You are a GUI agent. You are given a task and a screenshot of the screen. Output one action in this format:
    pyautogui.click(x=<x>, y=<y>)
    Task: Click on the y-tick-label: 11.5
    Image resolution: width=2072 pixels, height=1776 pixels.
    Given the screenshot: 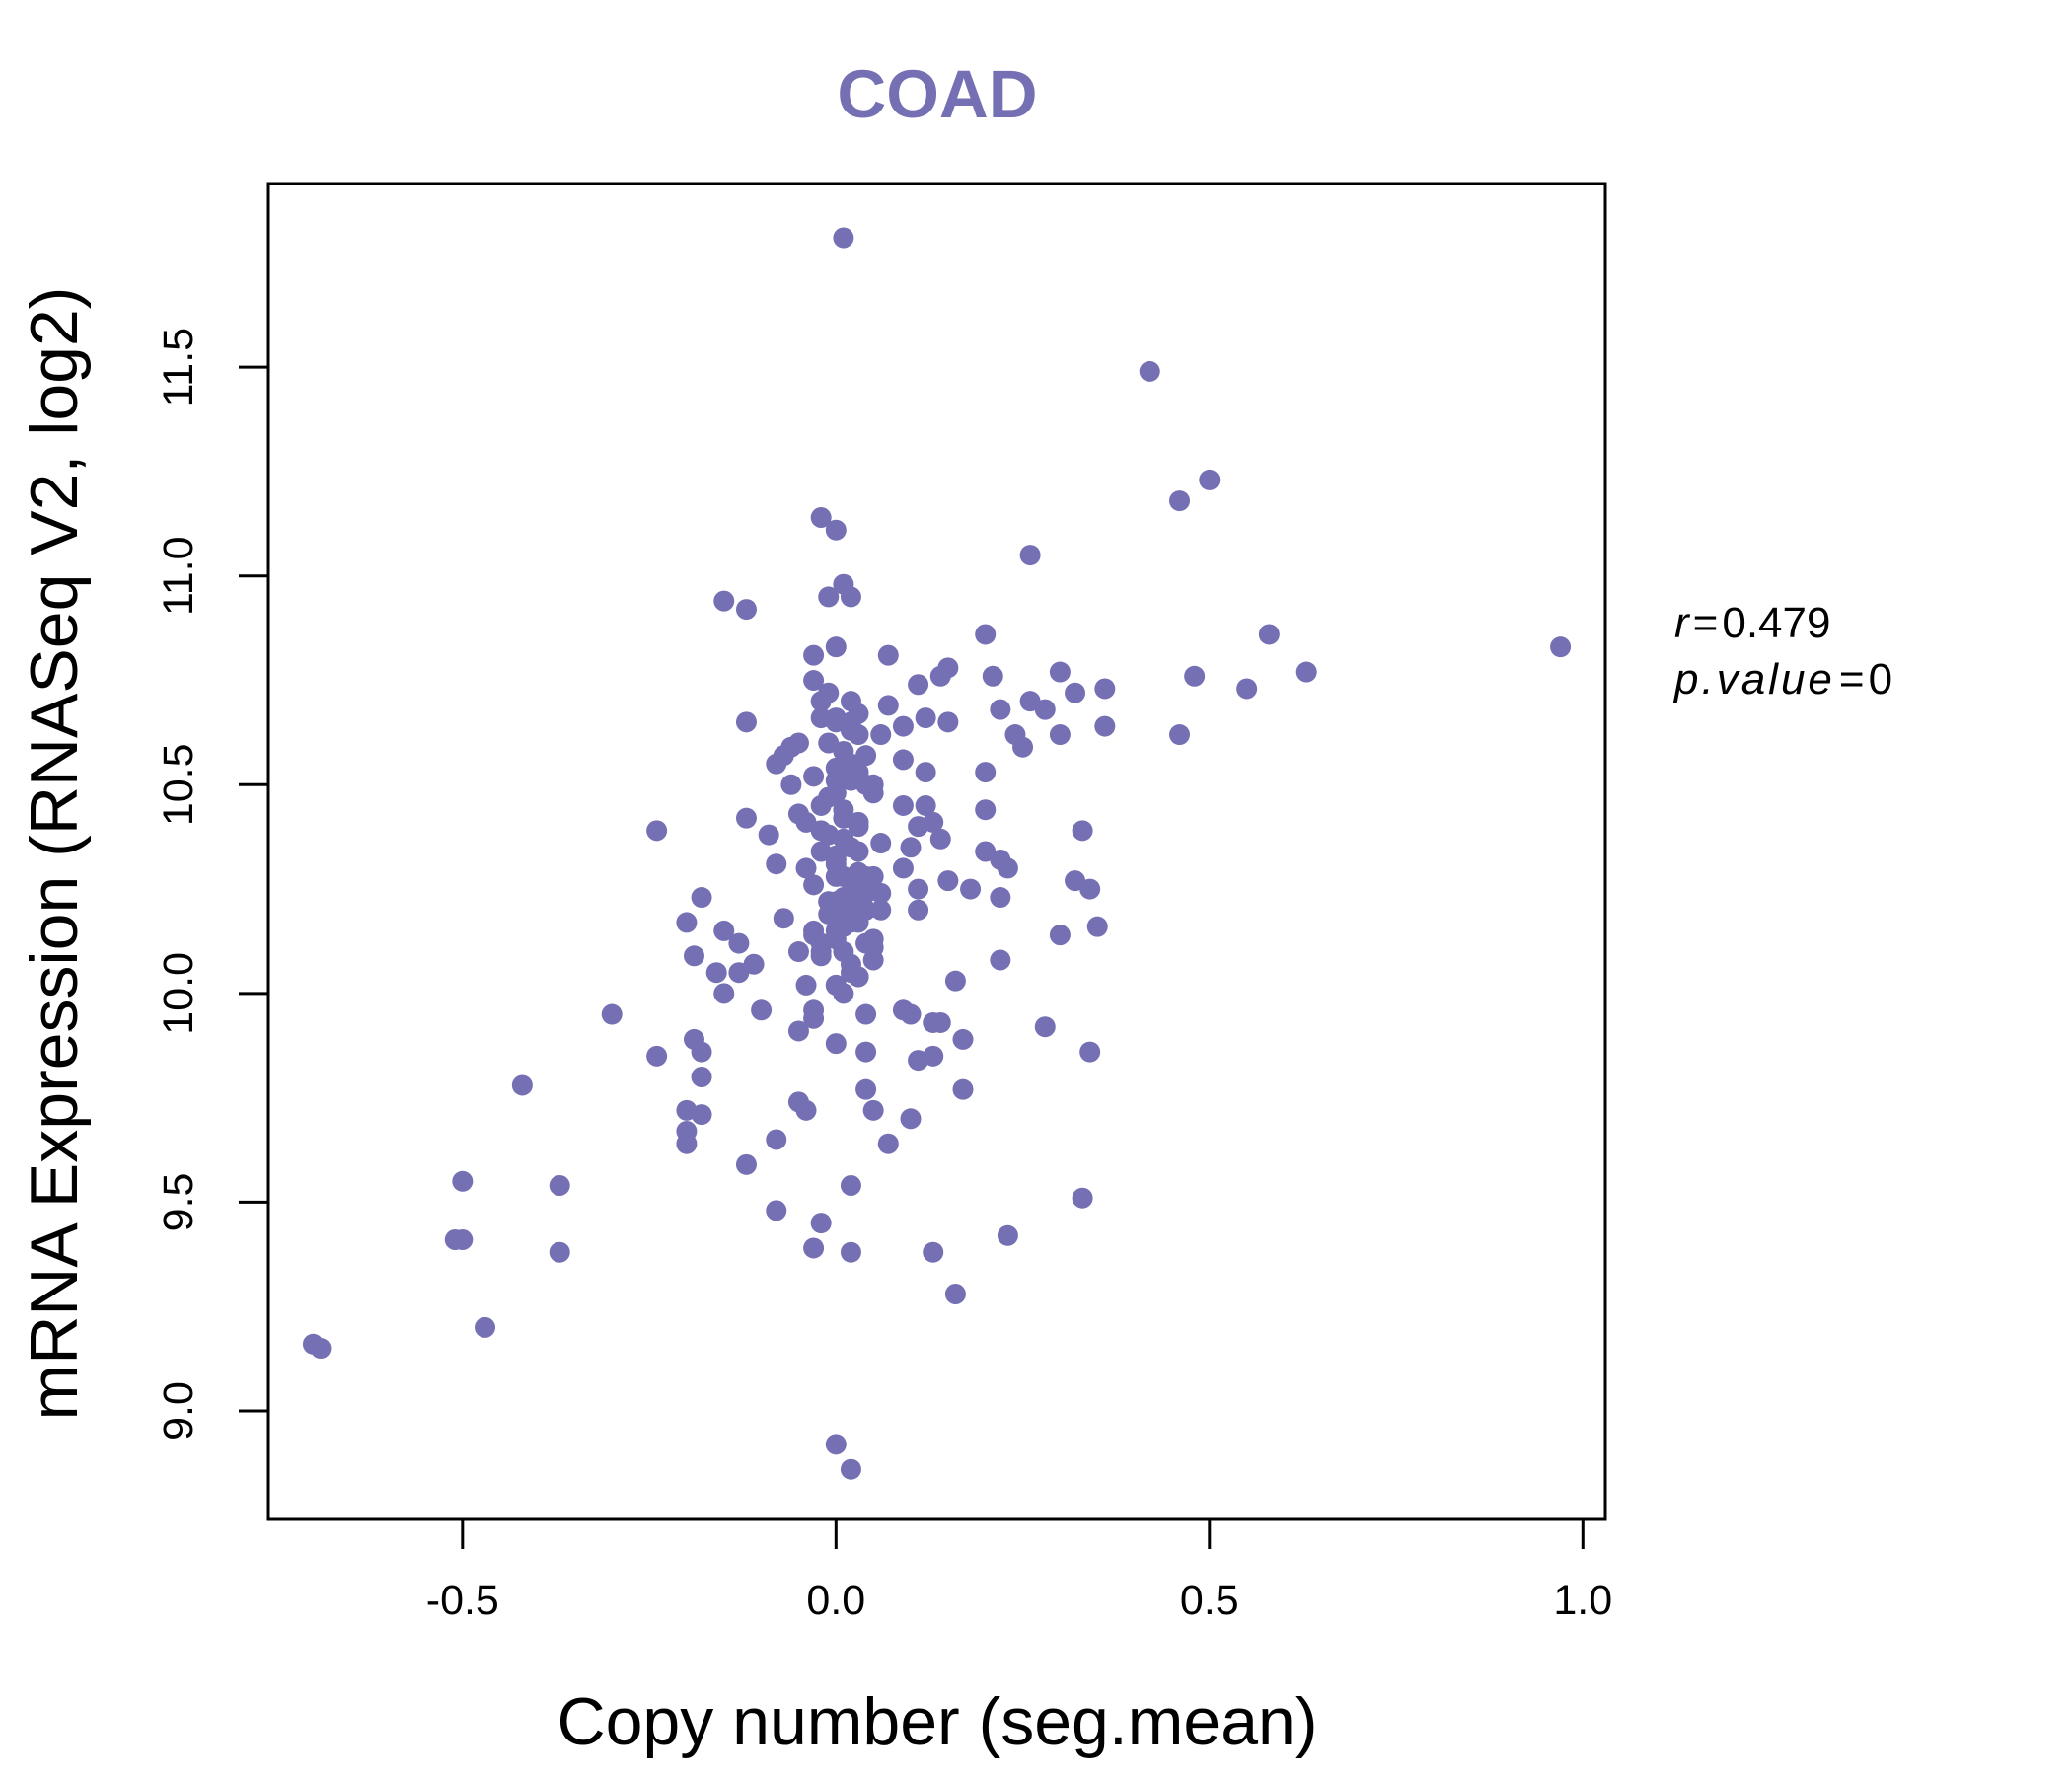 What is the action you would take?
    pyautogui.click(x=179, y=368)
    